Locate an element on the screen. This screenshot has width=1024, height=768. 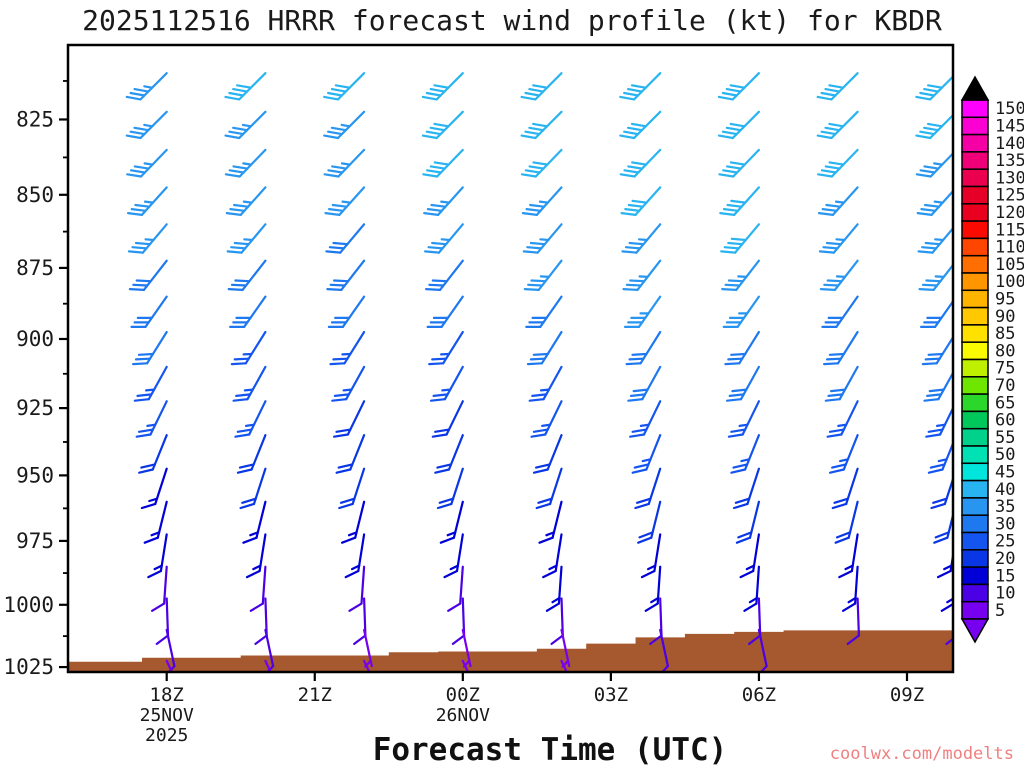
barb-column-18Z is located at coordinates (150, 372).